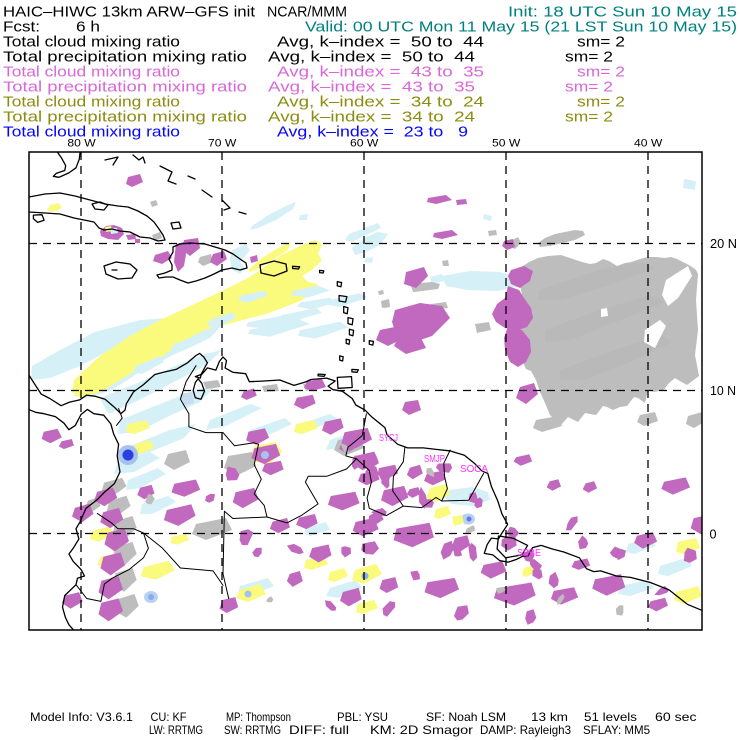  What do you see at coordinates (169, 717) in the screenshot?
I see `svg-text: CU: KF` at bounding box center [169, 717].